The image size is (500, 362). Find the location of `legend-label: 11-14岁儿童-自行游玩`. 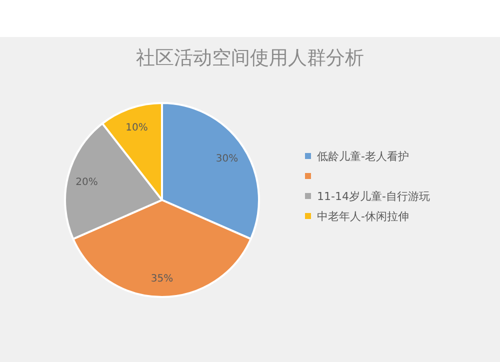

legend-label: 11-14岁儿童-自行游玩 is located at coordinates (373, 196).